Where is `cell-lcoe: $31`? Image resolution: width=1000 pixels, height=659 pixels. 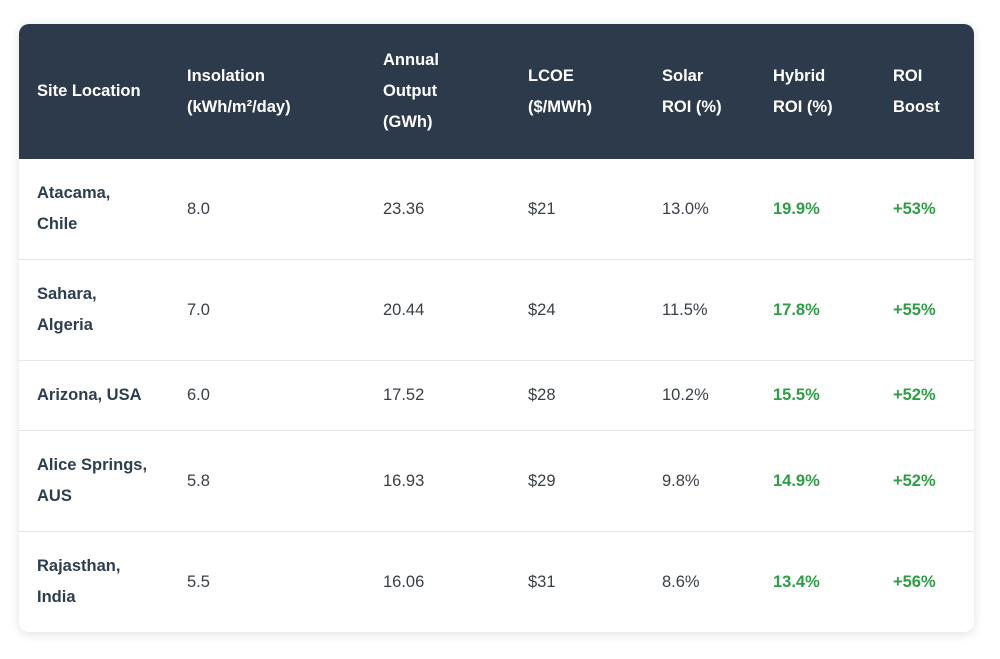 cell-lcoe: $31 is located at coordinates (577, 581).